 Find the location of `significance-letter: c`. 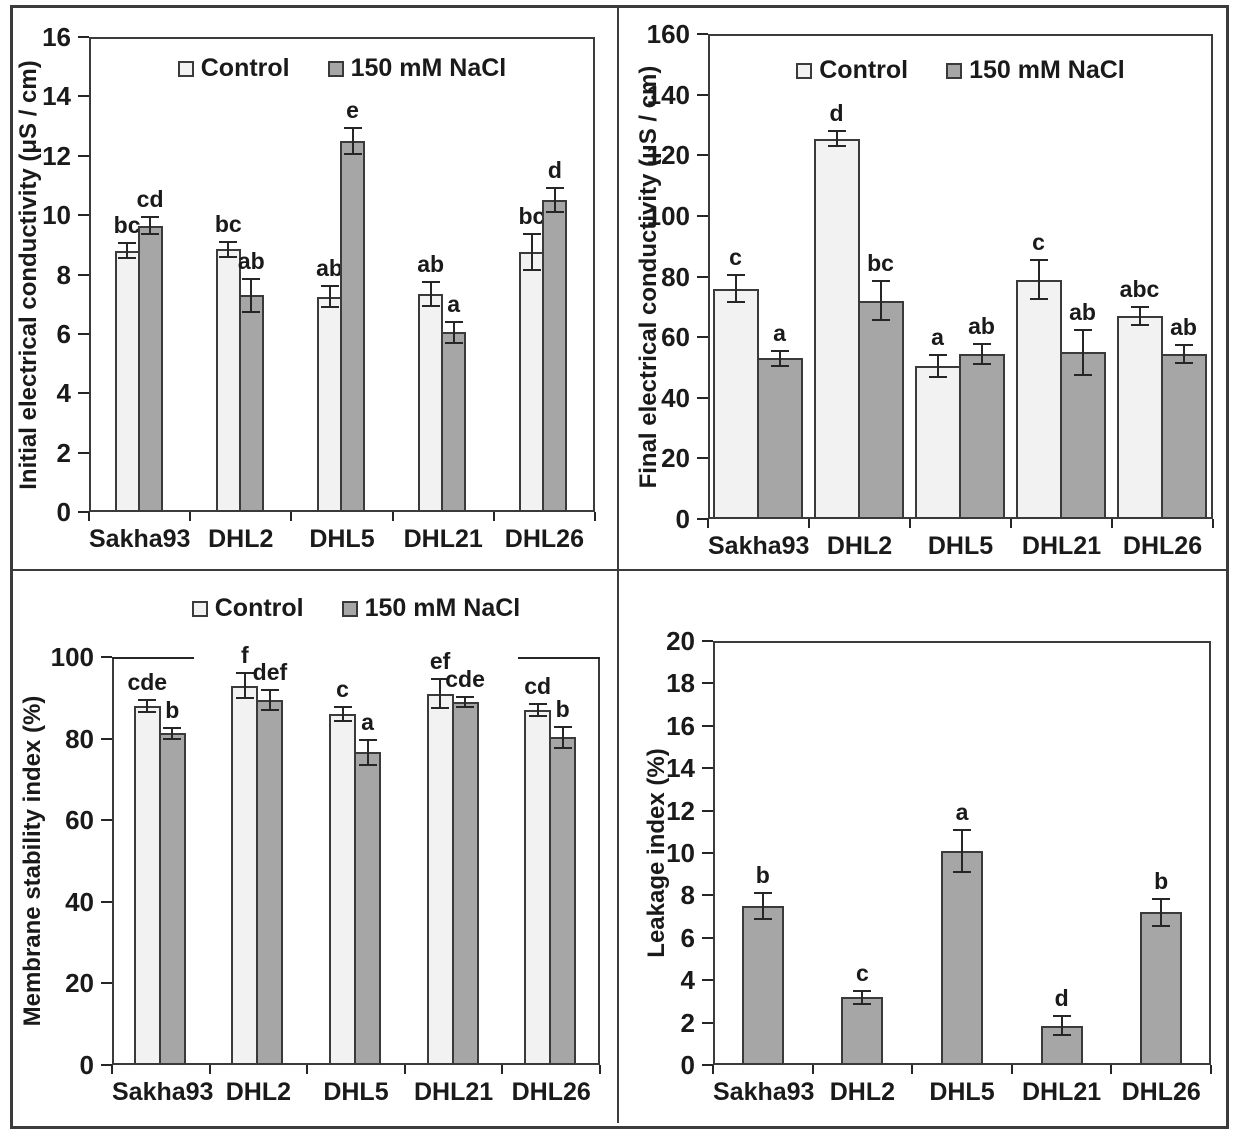

significance-letter: c is located at coordinates (342, 689).